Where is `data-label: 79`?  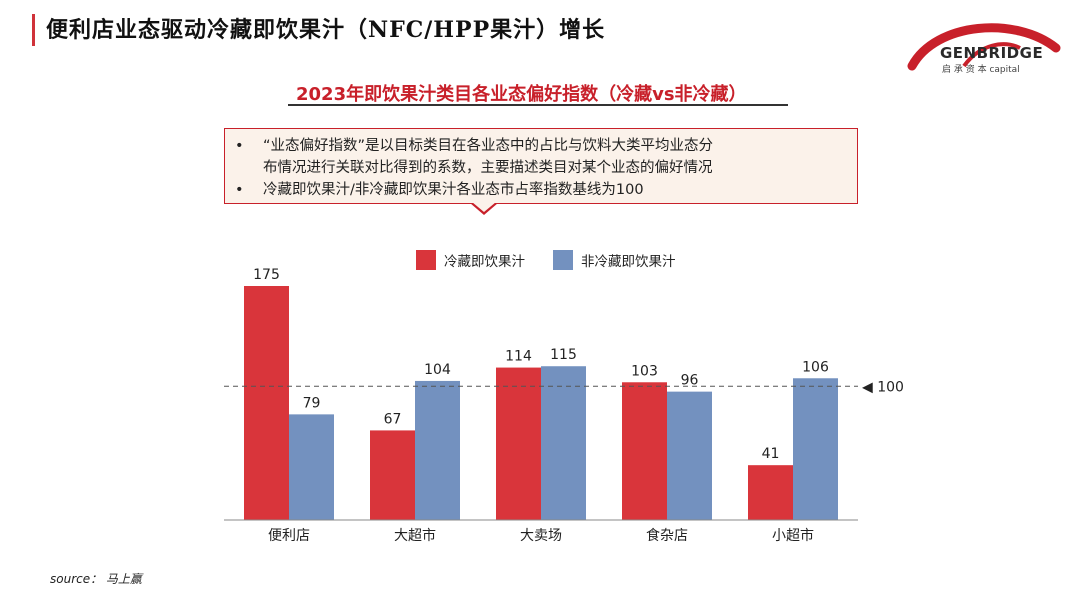 data-label: 79 is located at coordinates (312, 403).